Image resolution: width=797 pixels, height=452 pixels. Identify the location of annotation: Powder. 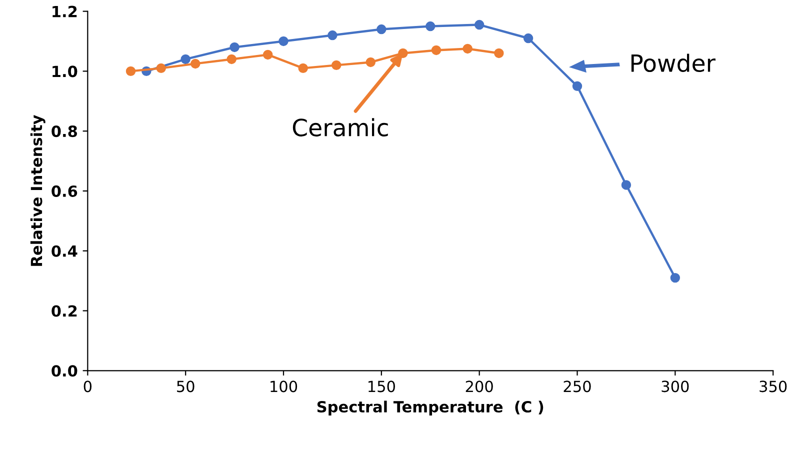
(673, 63).